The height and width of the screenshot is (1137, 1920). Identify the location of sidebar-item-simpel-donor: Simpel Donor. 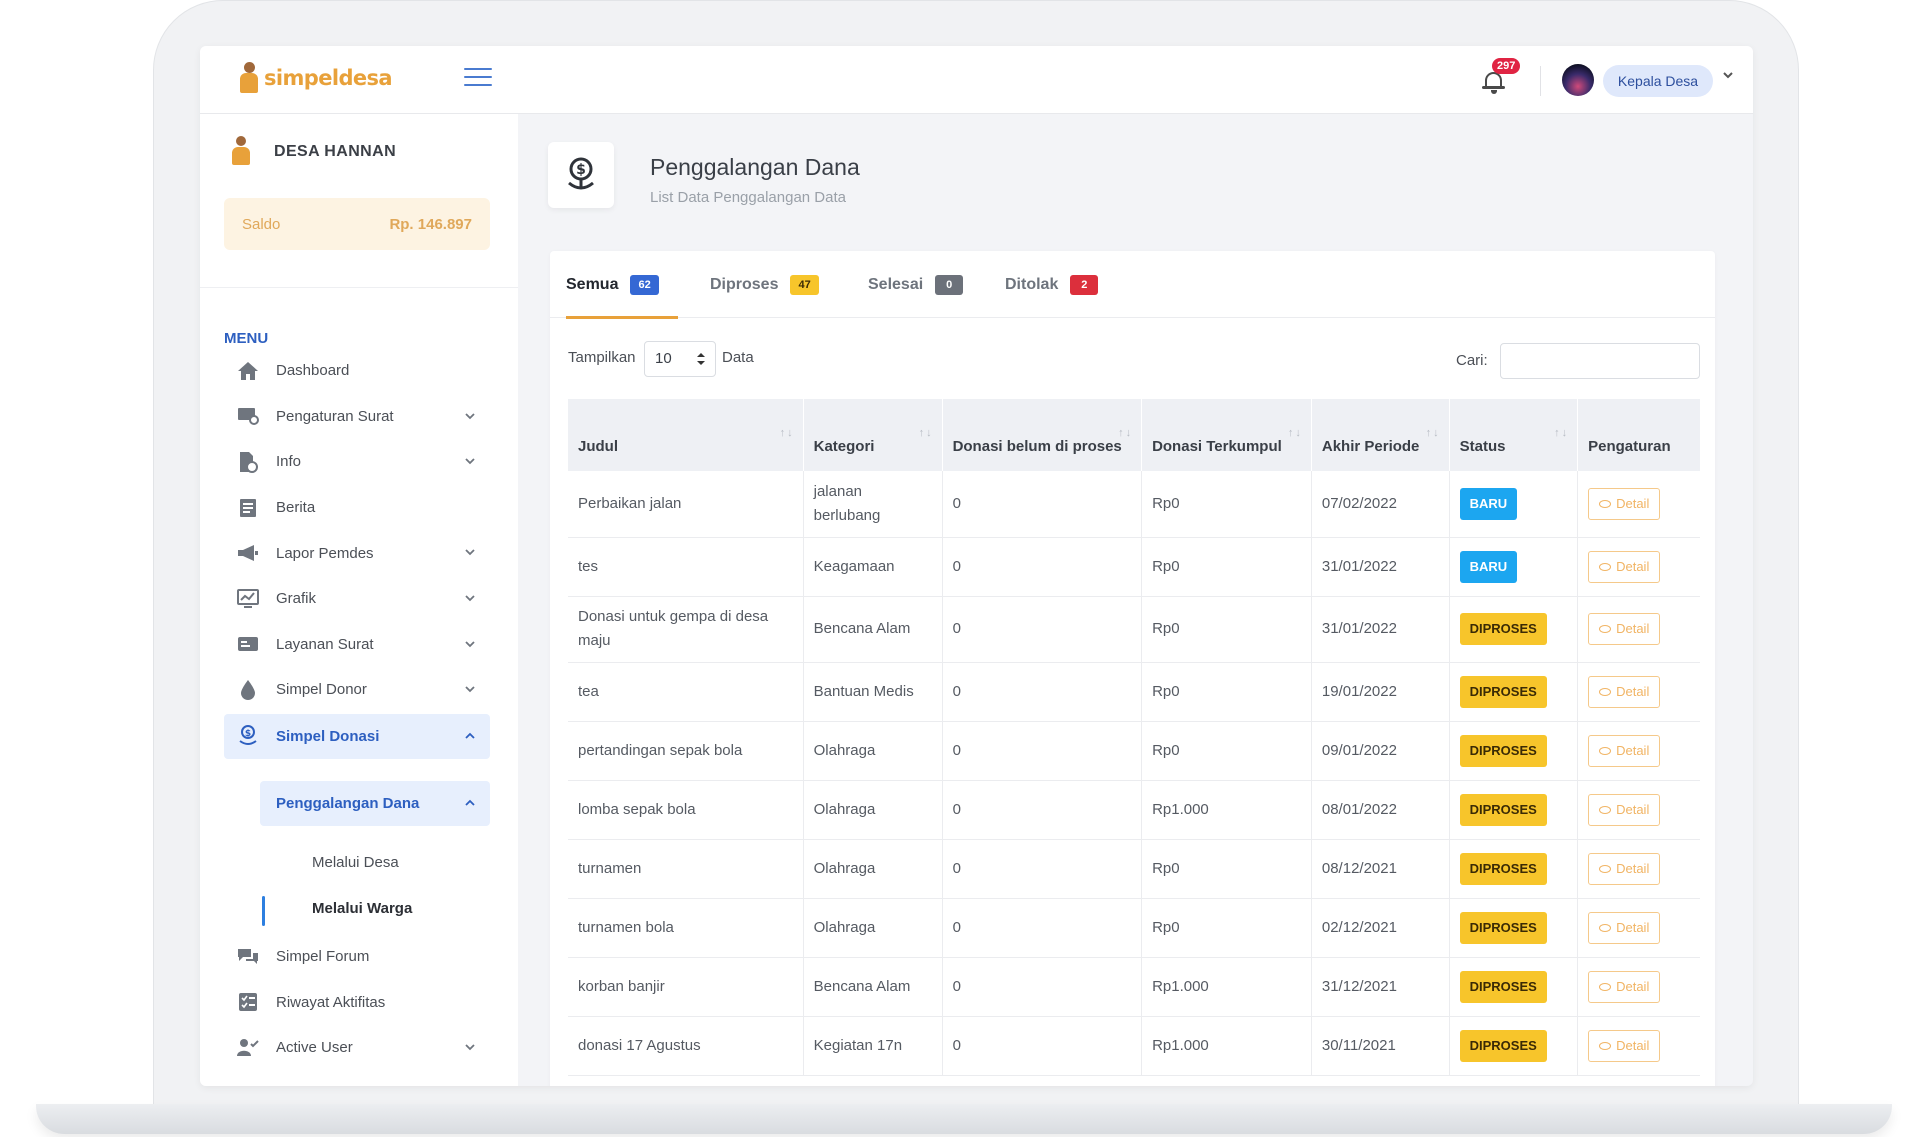
(357, 690).